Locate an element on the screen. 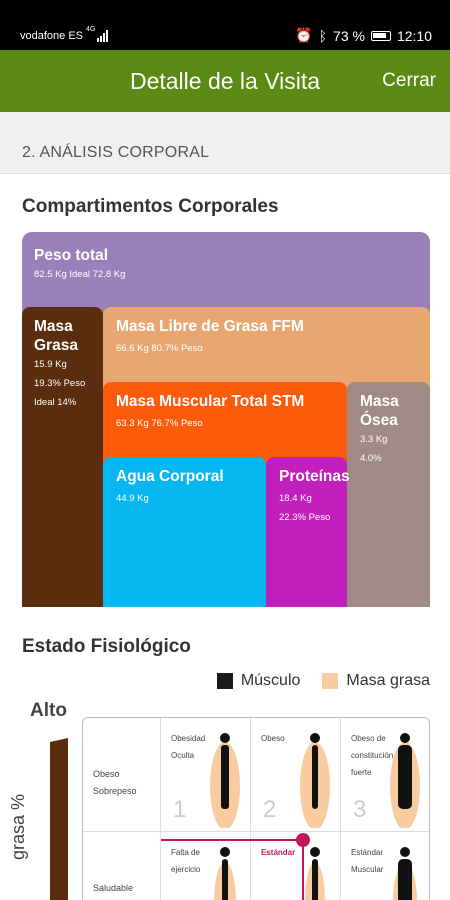  cell-3-number: 3 is located at coordinates (360, 809).